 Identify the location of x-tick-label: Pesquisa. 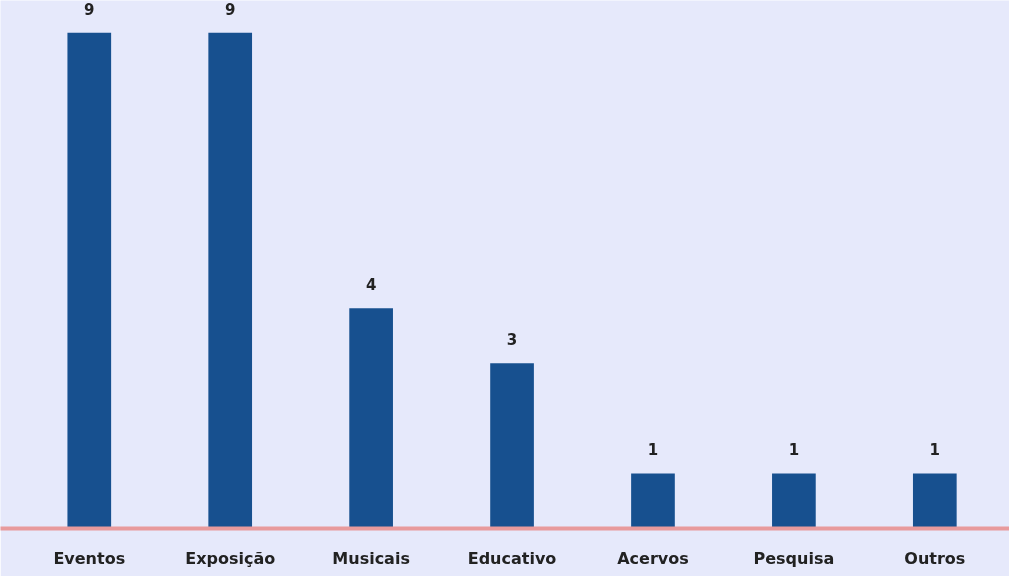
(794, 558).